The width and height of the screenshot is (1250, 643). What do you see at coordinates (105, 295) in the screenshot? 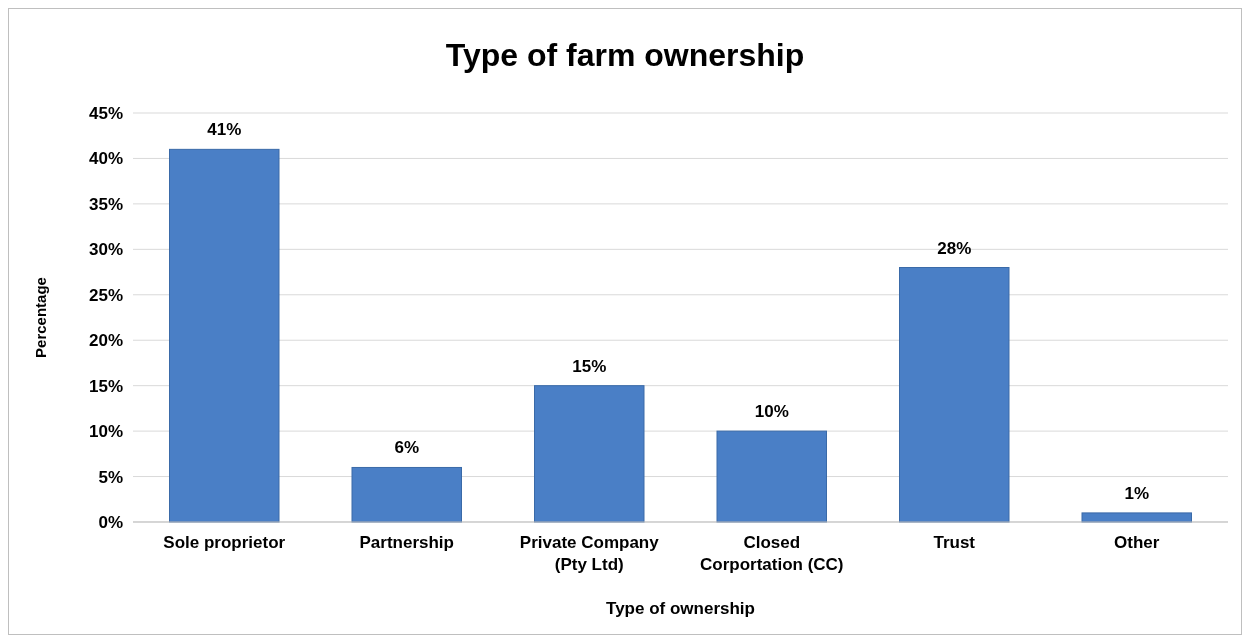
I see `y-tick-label: 25%` at bounding box center [105, 295].